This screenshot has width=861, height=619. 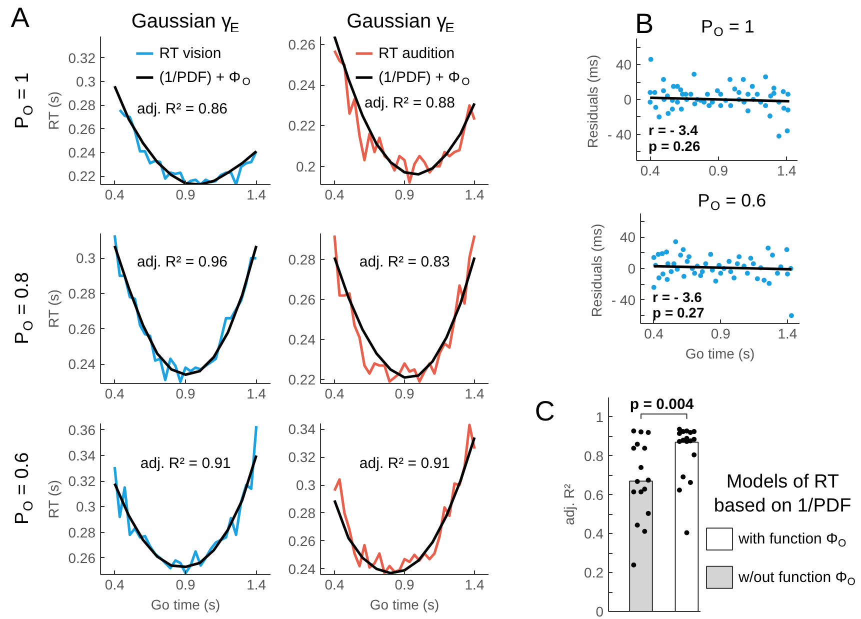 What do you see at coordinates (53, 308) in the screenshot?
I see `y-axis-title: RT (s)` at bounding box center [53, 308].